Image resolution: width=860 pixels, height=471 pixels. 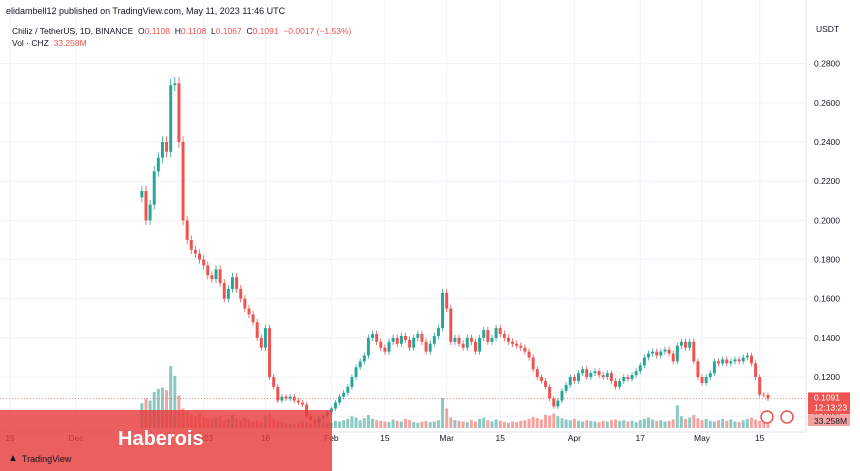 What do you see at coordinates (830, 421) in the screenshot?
I see `volume-badge-label: 33.258M` at bounding box center [830, 421].